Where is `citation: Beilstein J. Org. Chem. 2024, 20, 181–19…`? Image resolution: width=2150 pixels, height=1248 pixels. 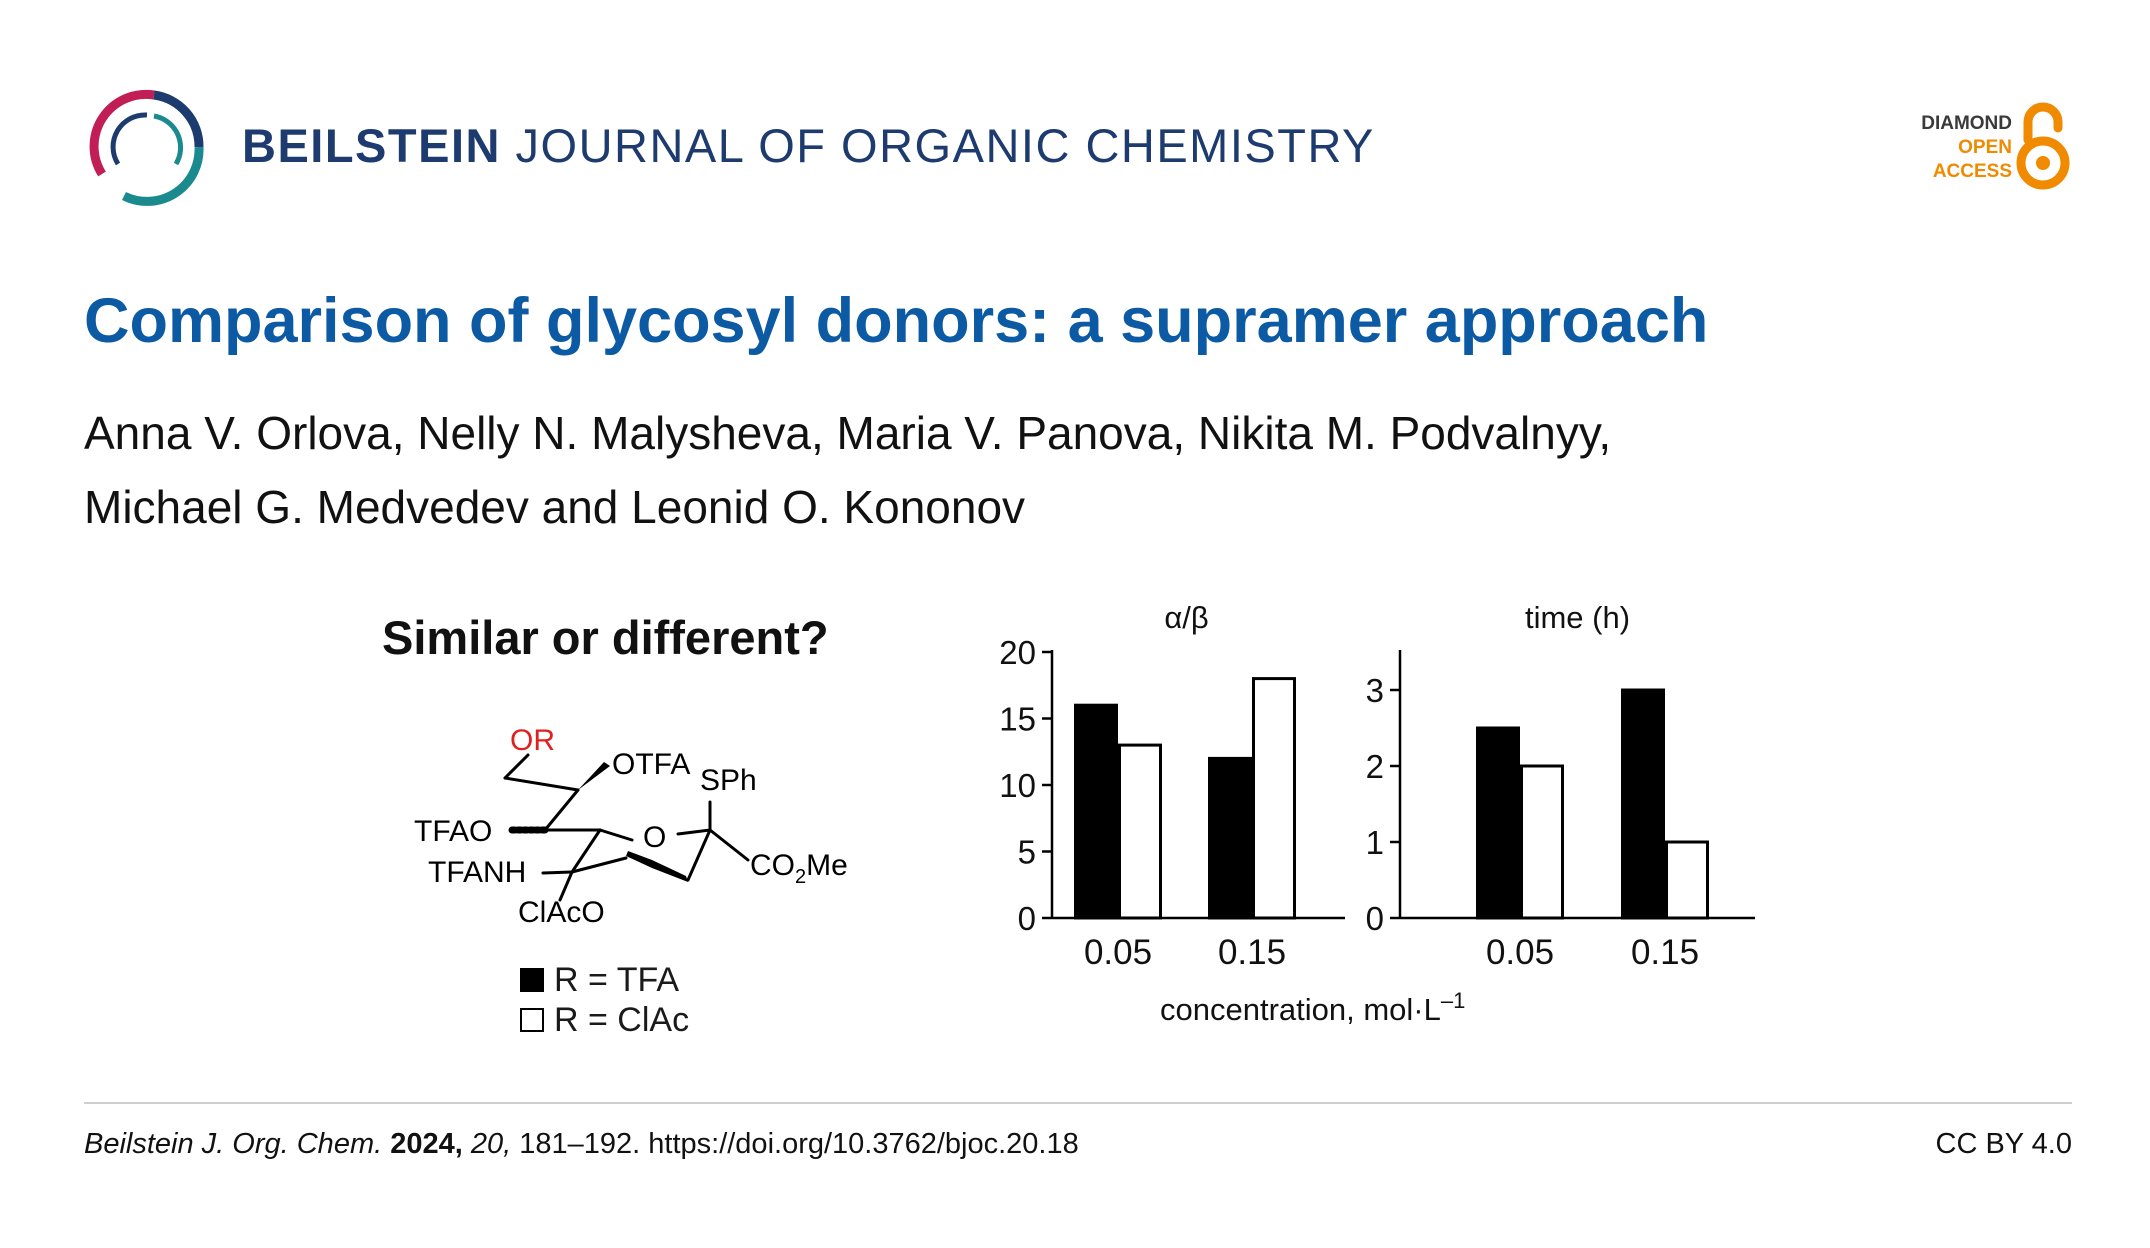 citation: Beilstein J. Org. Chem. 2024, 20, 181–19… is located at coordinates (581, 1144).